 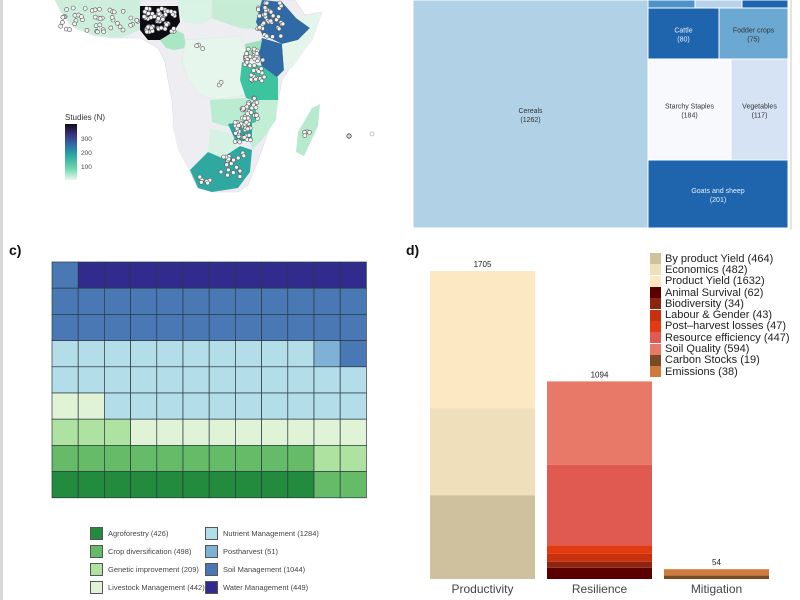 I want to click on treemap-value-goats-and-sheep: (201), so click(x=718, y=200).